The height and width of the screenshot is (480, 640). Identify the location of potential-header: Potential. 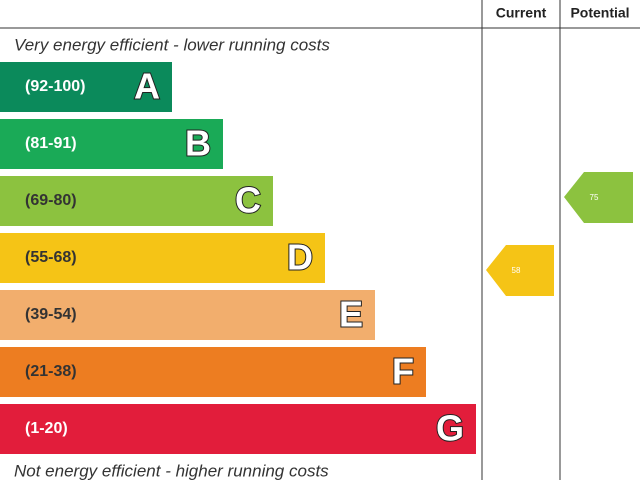
(599, 13).